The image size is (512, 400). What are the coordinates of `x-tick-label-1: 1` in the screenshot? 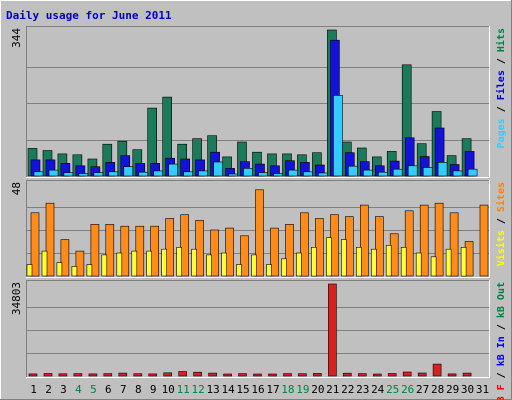 It's located at (33, 389).